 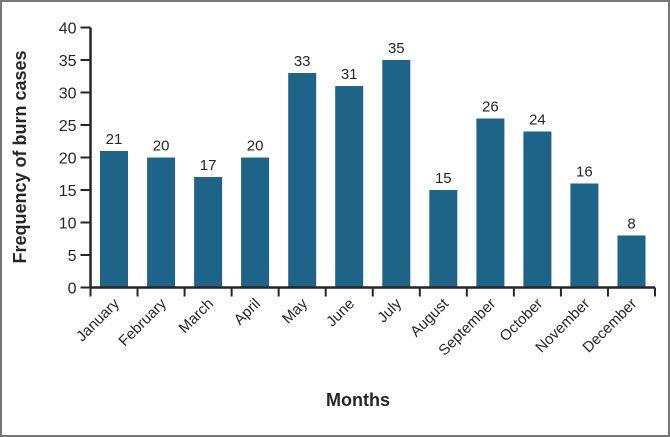 What do you see at coordinates (443, 239) in the screenshot?
I see `bar-august` at bounding box center [443, 239].